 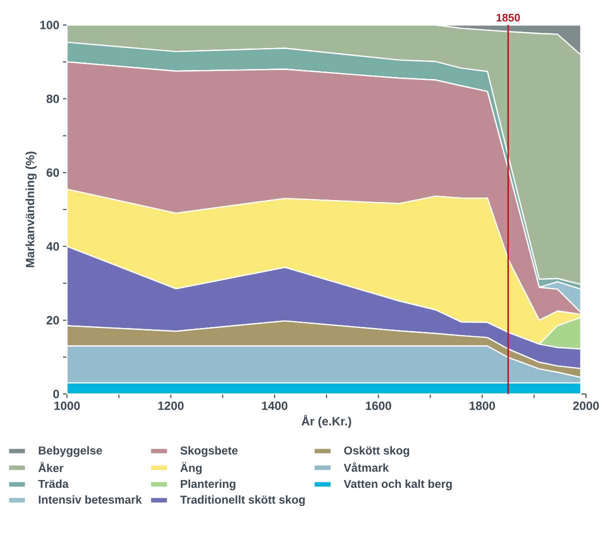 What do you see at coordinates (51, 467) in the screenshot?
I see `legend-label: Åker` at bounding box center [51, 467].